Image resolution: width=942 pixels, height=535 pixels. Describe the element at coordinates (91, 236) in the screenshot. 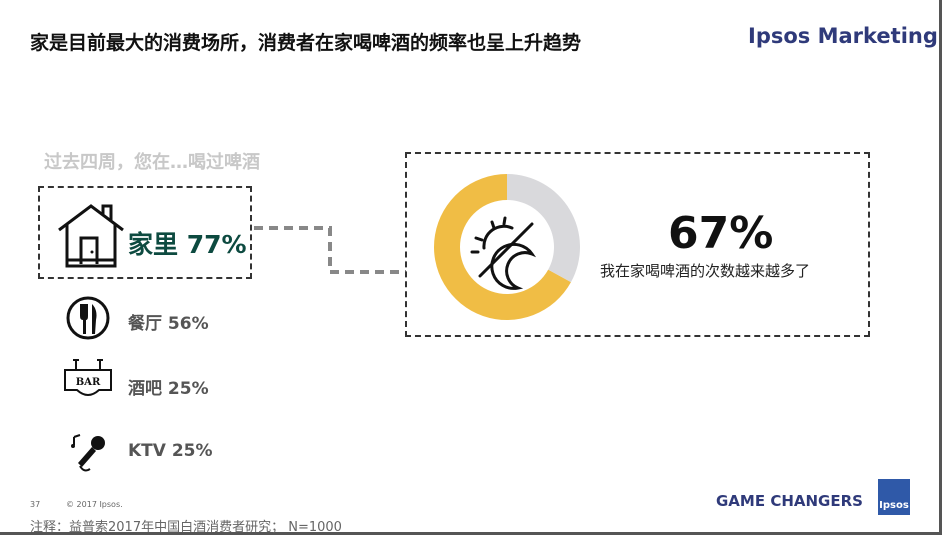

I see `house-icon` at that location.